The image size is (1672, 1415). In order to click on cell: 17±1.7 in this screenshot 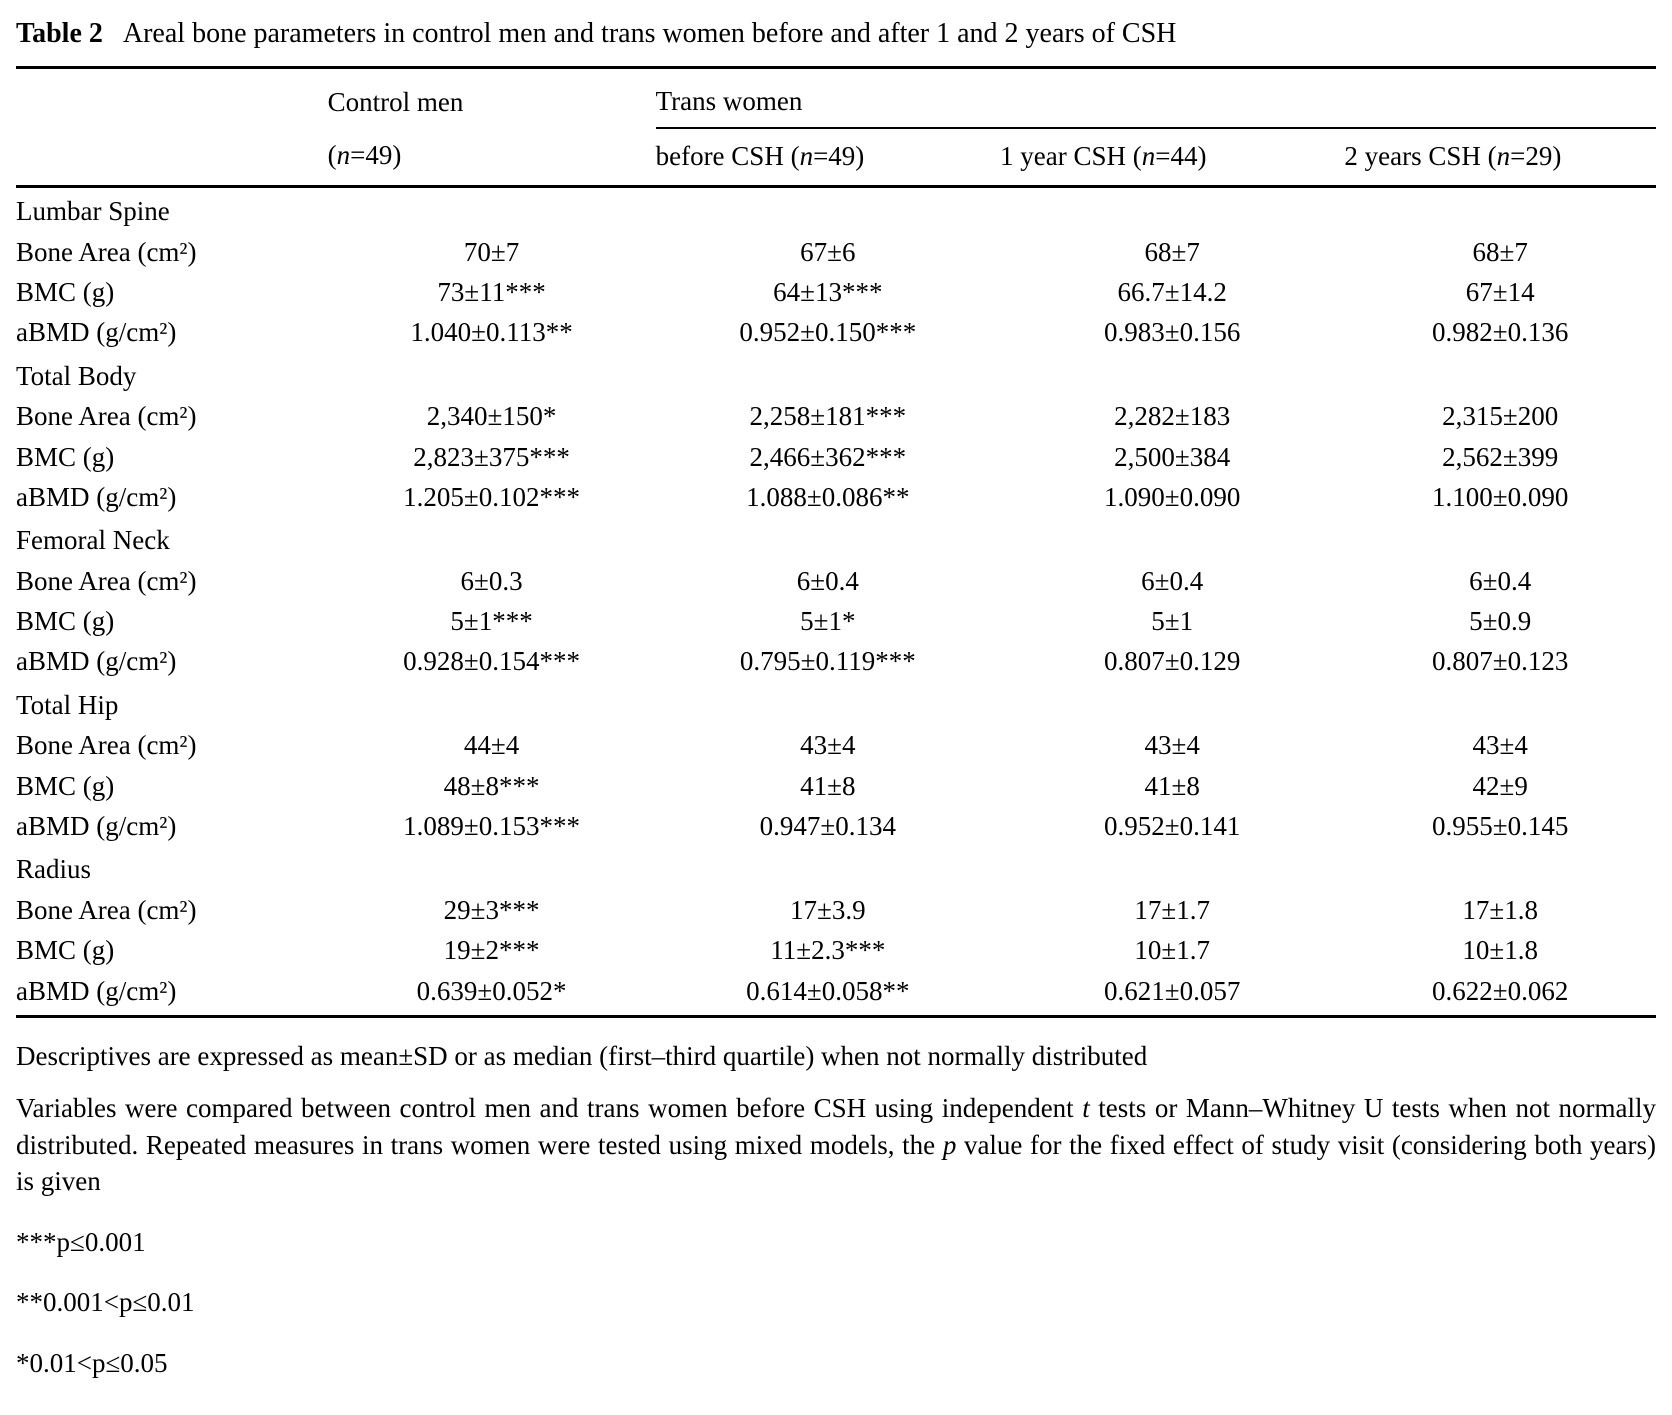, I will do `click(1172, 909)`.